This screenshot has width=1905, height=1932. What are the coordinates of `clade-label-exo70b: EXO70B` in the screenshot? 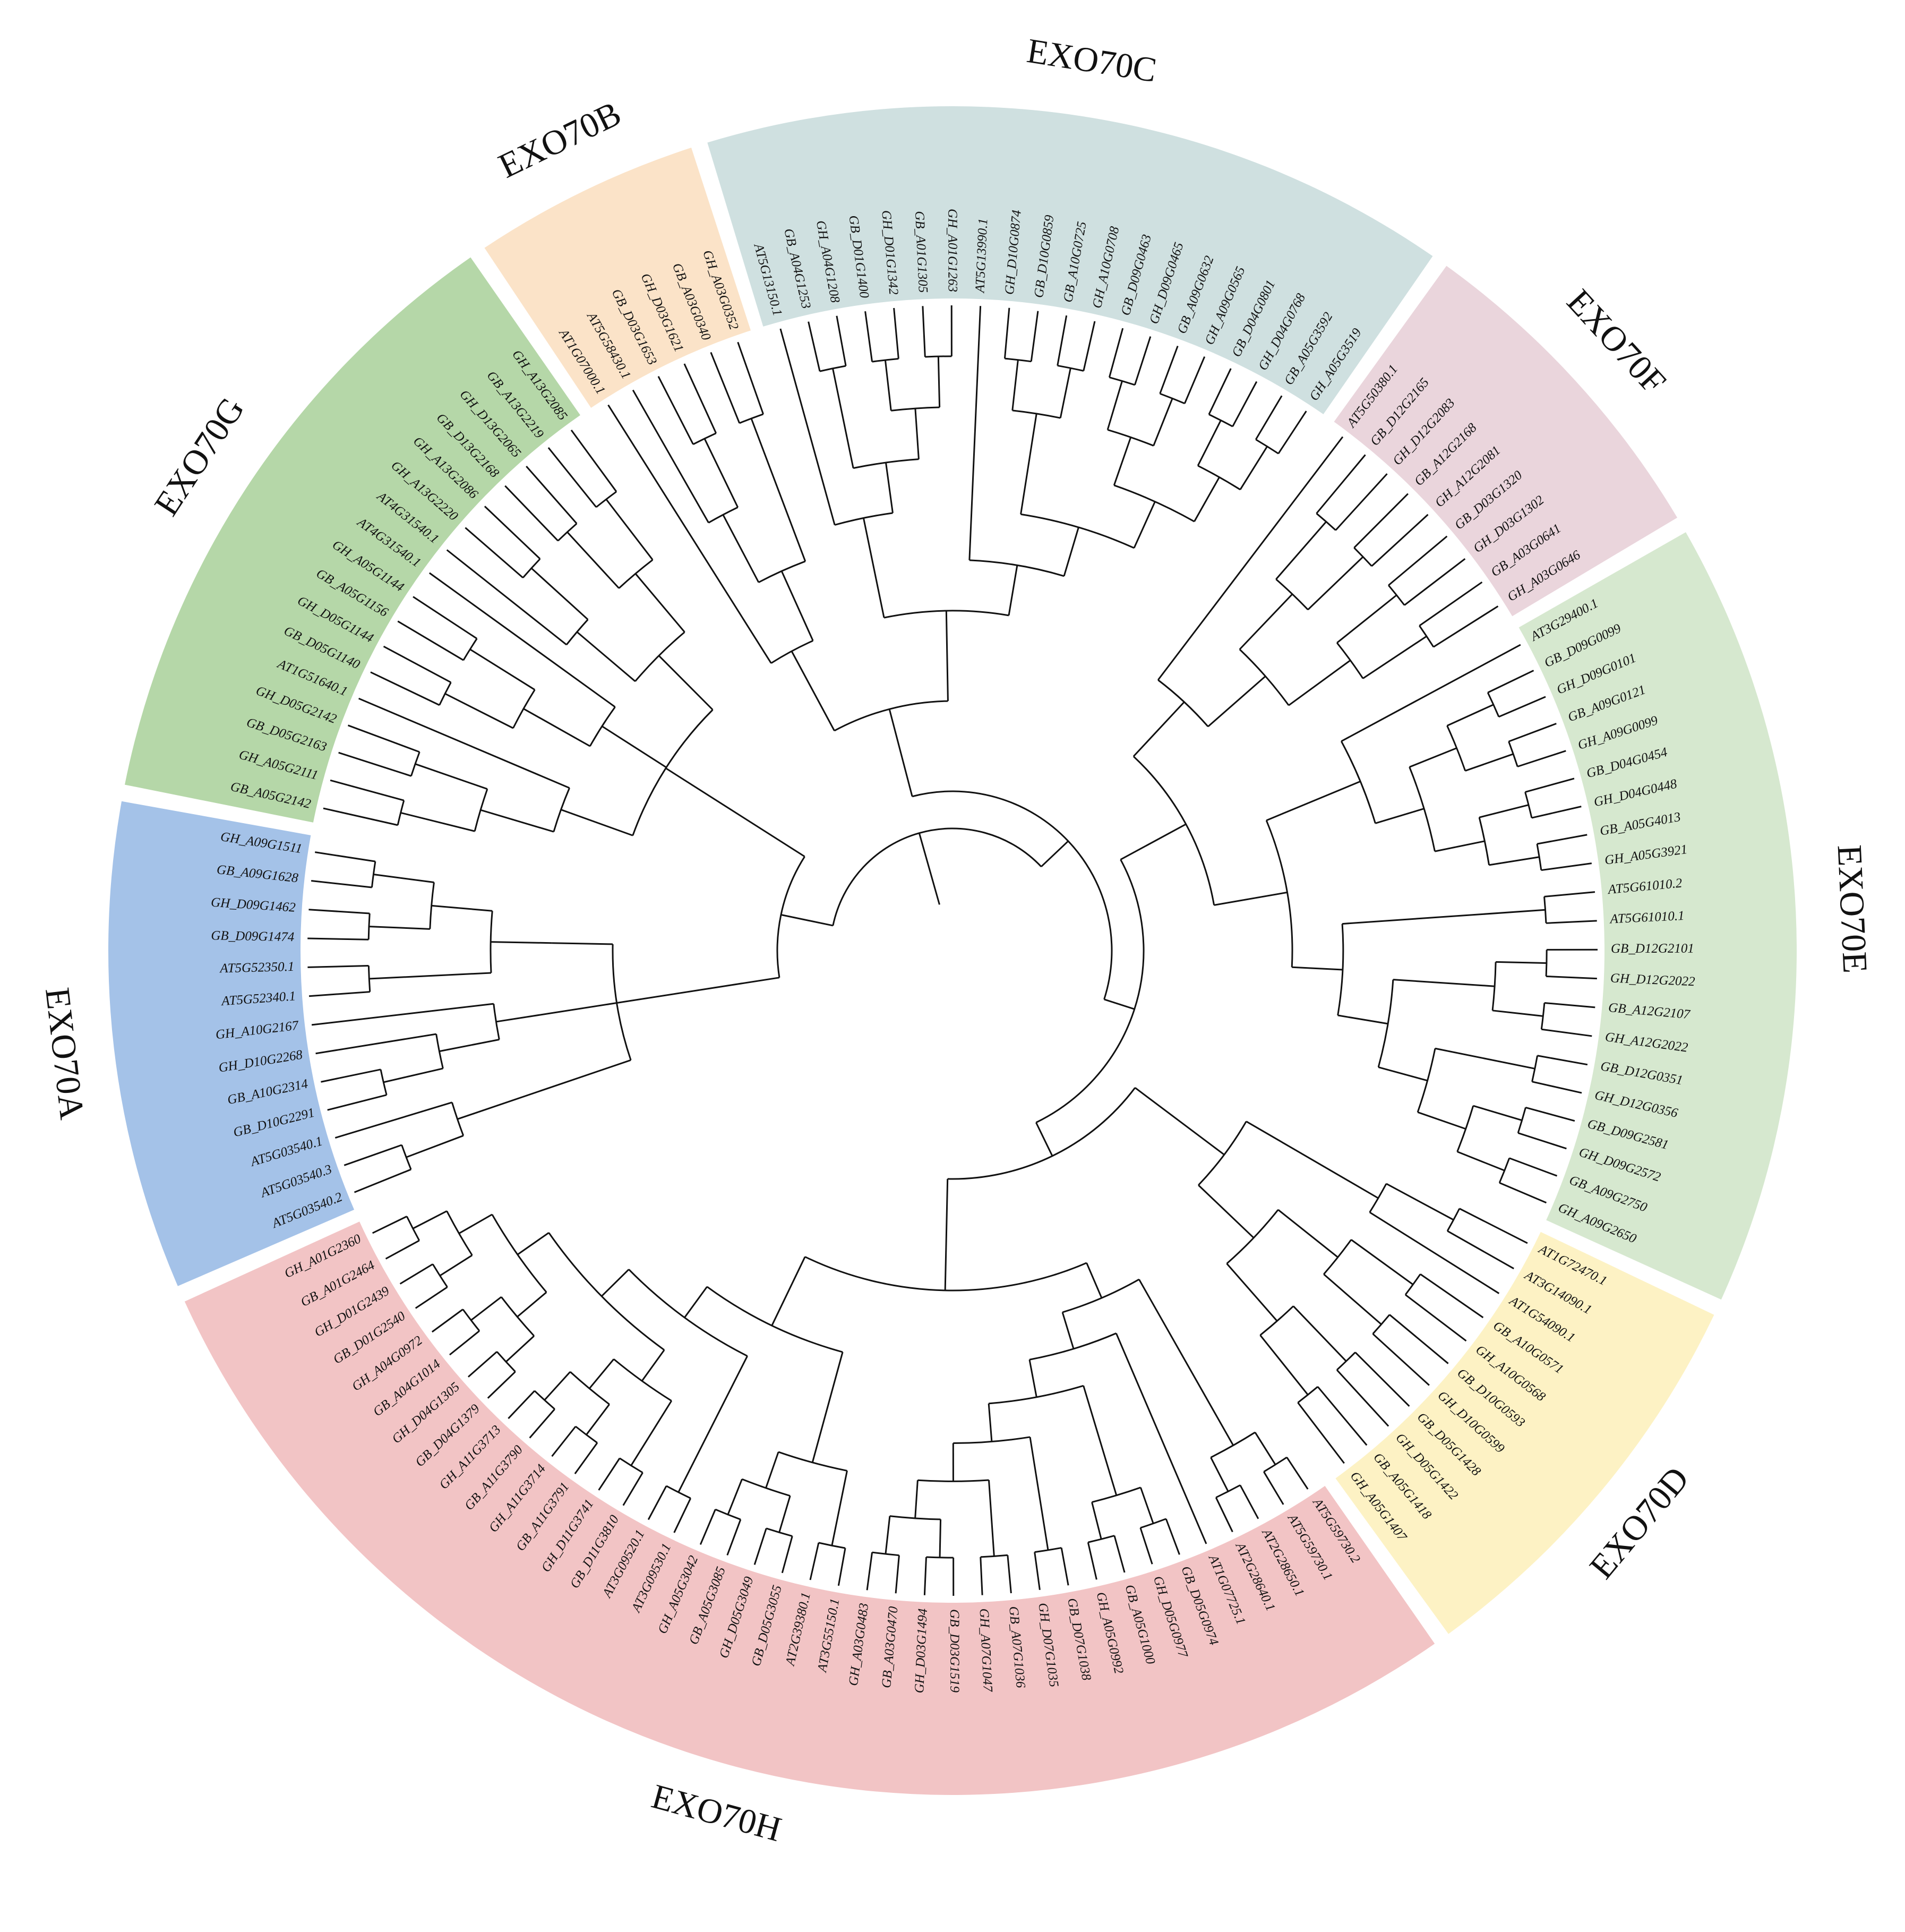 It's located at (560, 140).